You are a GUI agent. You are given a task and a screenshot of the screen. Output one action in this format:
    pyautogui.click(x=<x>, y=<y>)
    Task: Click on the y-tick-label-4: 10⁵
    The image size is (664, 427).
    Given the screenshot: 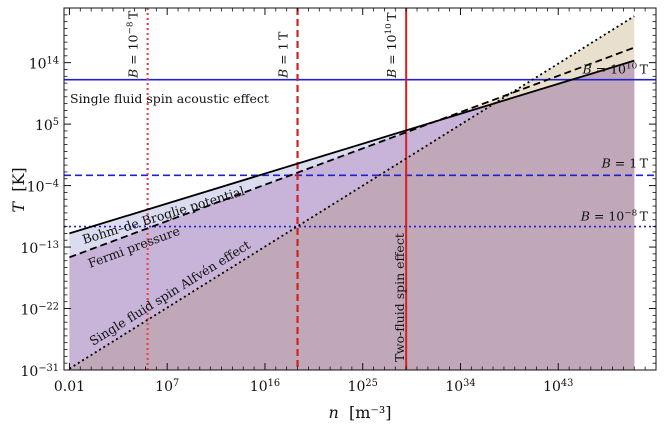 What is the action you would take?
    pyautogui.click(x=47, y=126)
    